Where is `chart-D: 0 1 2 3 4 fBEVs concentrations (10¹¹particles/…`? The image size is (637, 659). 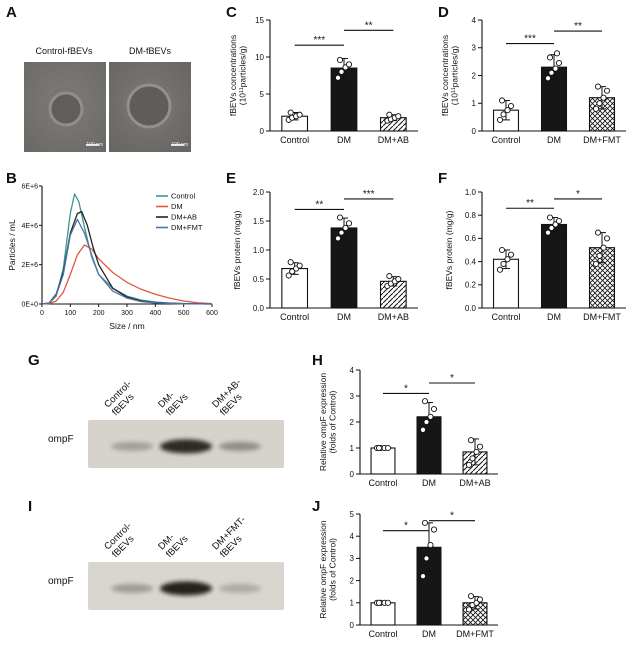
chart-D: 0 1 2 3 4 fBEVs concentrations (10¹¹particles/… is located at coordinates (533, 80).